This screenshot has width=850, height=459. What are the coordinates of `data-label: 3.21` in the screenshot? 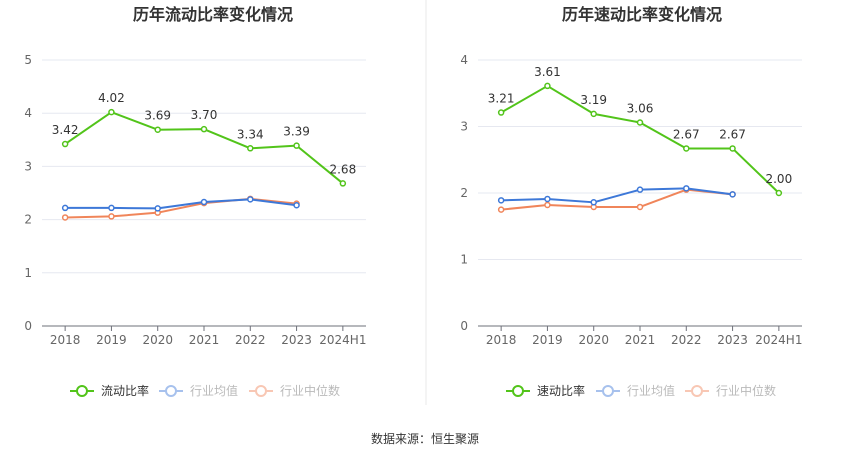 It's located at (501, 99).